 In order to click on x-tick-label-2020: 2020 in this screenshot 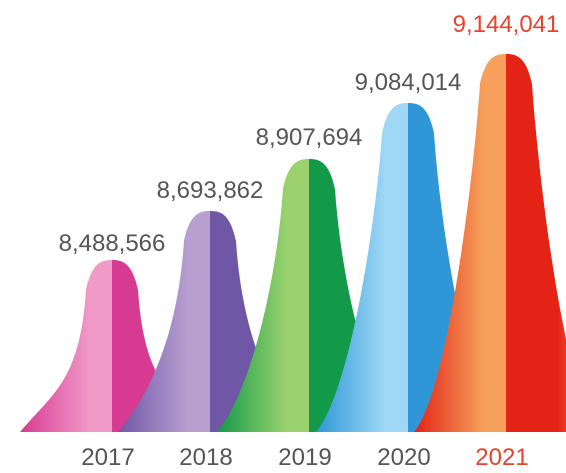, I will do `click(403, 456)`.